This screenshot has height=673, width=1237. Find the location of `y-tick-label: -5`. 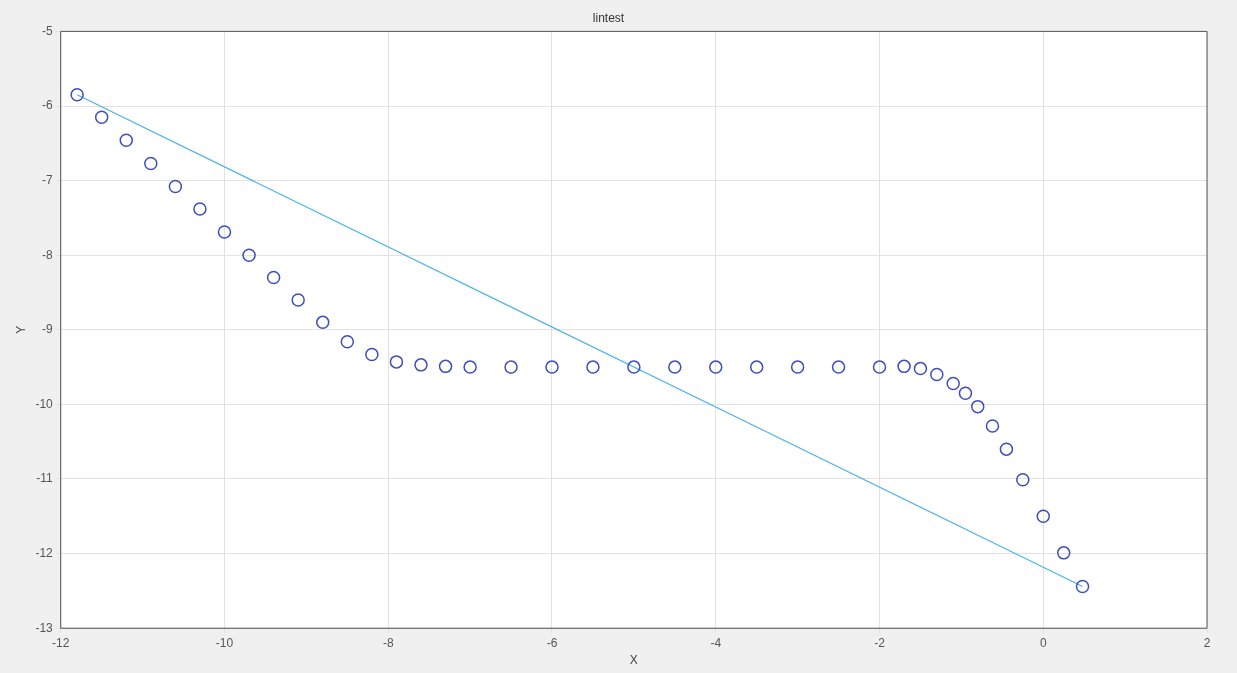

y-tick-label: -5 is located at coordinates (48, 30).